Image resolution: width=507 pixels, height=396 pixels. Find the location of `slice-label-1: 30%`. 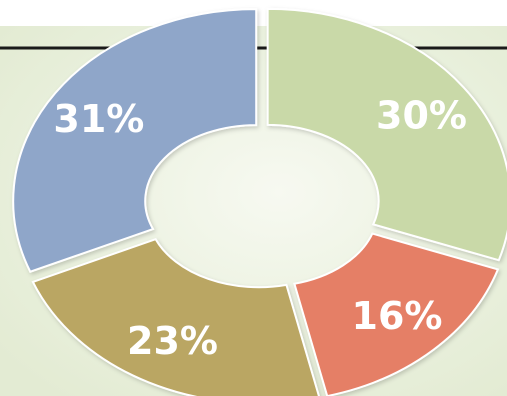

slice-label-1: 30% is located at coordinates (421, 115).